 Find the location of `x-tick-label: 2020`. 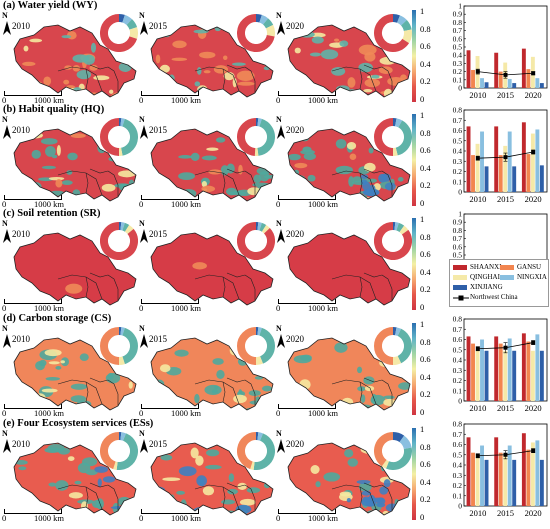

x-tick-label: 2020 is located at coordinates (533, 408).